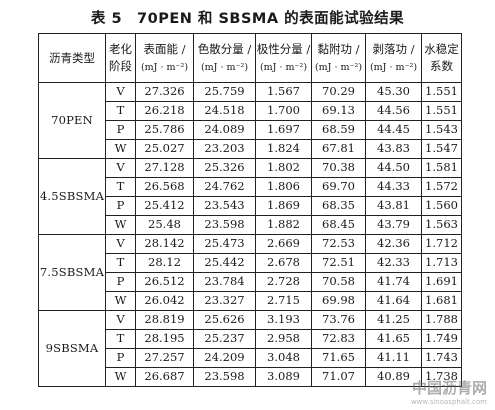 The image size is (495, 410). What do you see at coordinates (224, 339) in the screenshot?
I see `dispersive-cell: 25.237` at bounding box center [224, 339].